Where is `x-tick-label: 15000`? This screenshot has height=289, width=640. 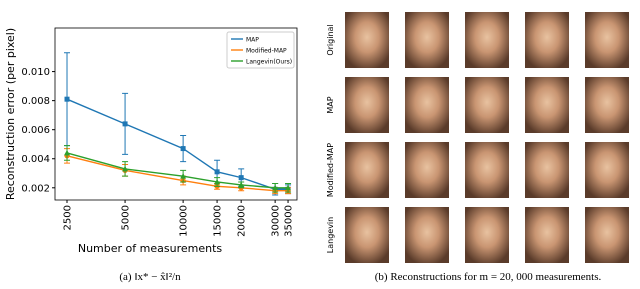
x-tick-label: 15000 is located at coordinates (218, 221).